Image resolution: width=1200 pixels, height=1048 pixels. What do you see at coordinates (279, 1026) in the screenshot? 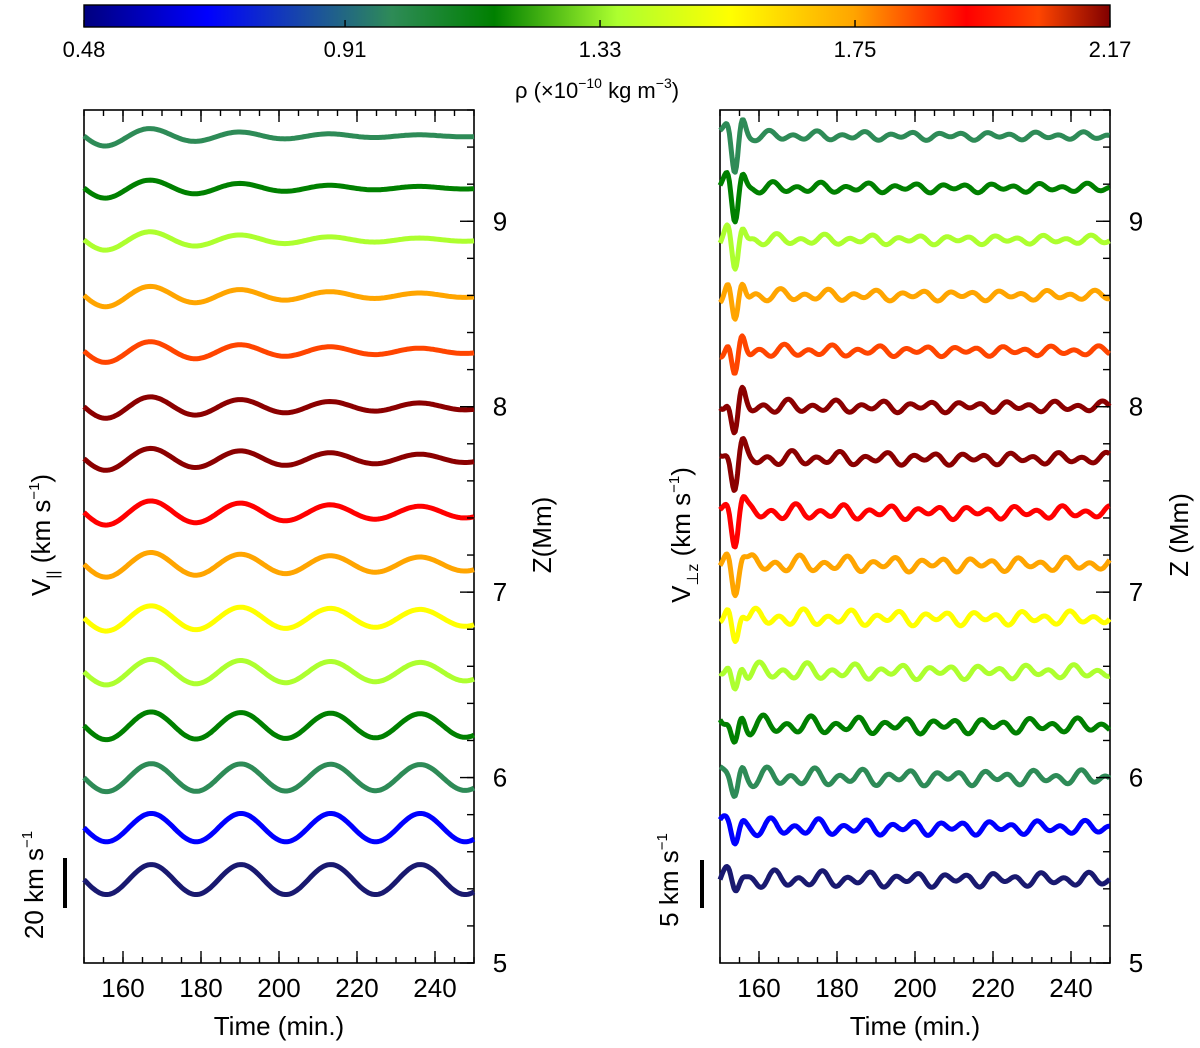
I see `left-x-axis-label: Time (min.)` at bounding box center [279, 1026].